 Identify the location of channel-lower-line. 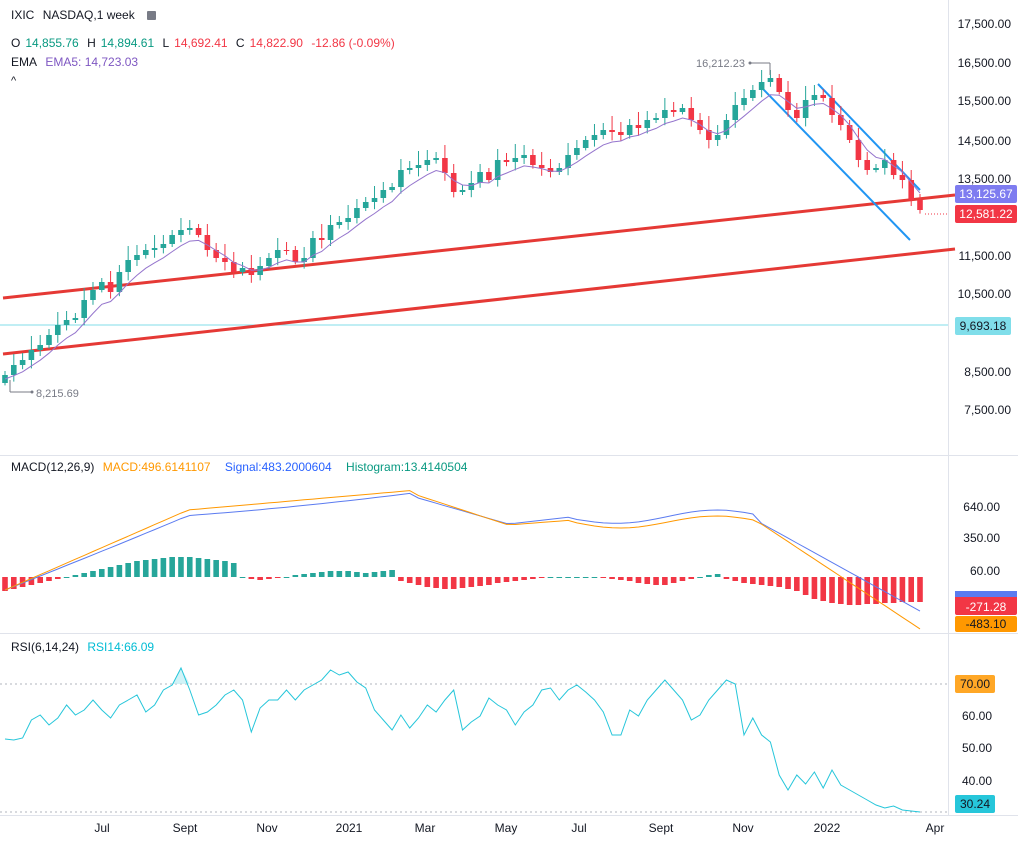
(836, 164).